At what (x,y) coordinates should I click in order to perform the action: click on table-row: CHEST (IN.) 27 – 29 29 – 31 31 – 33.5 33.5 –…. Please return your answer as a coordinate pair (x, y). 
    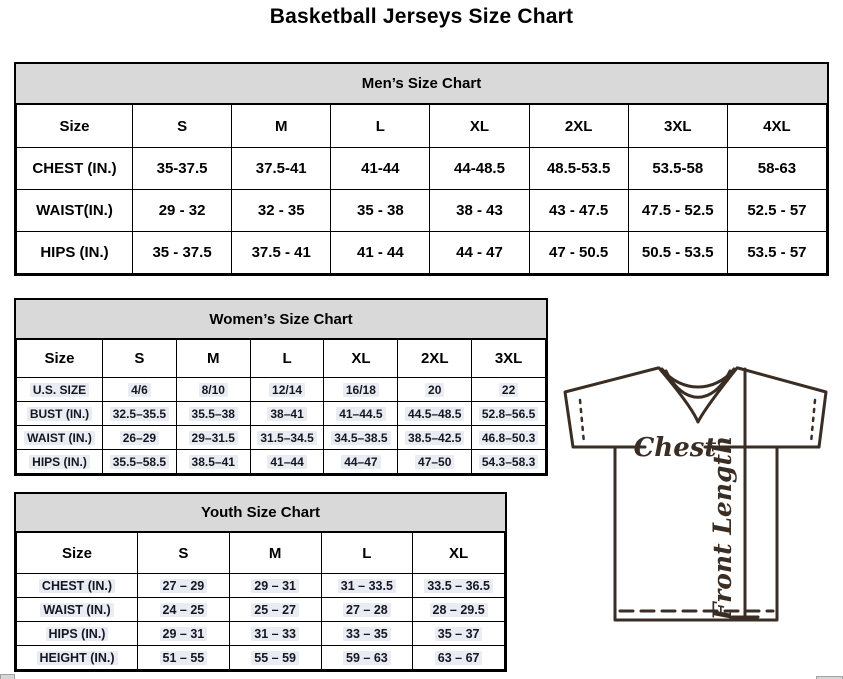
    Looking at the image, I should click on (260, 585).